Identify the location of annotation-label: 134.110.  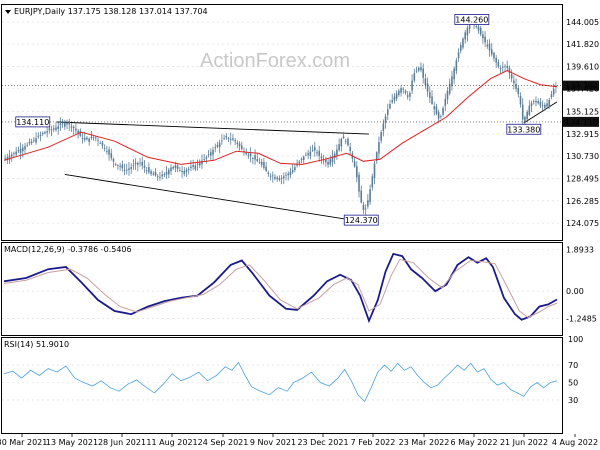
(32, 122).